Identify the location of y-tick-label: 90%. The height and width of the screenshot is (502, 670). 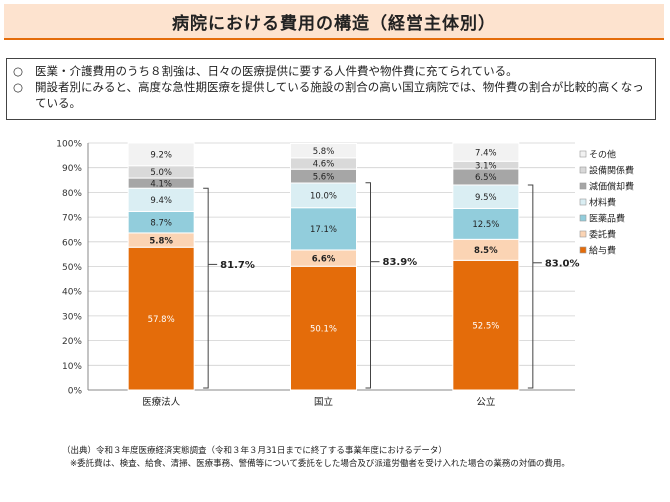
(72, 169).